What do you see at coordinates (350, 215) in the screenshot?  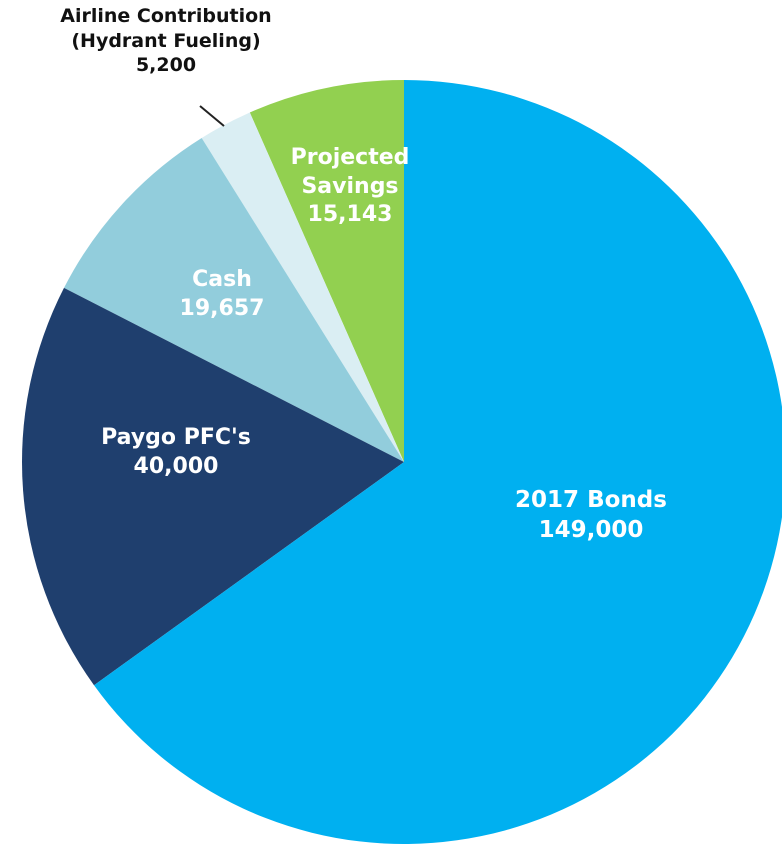 I see `value-label: 15,143` at bounding box center [350, 215].